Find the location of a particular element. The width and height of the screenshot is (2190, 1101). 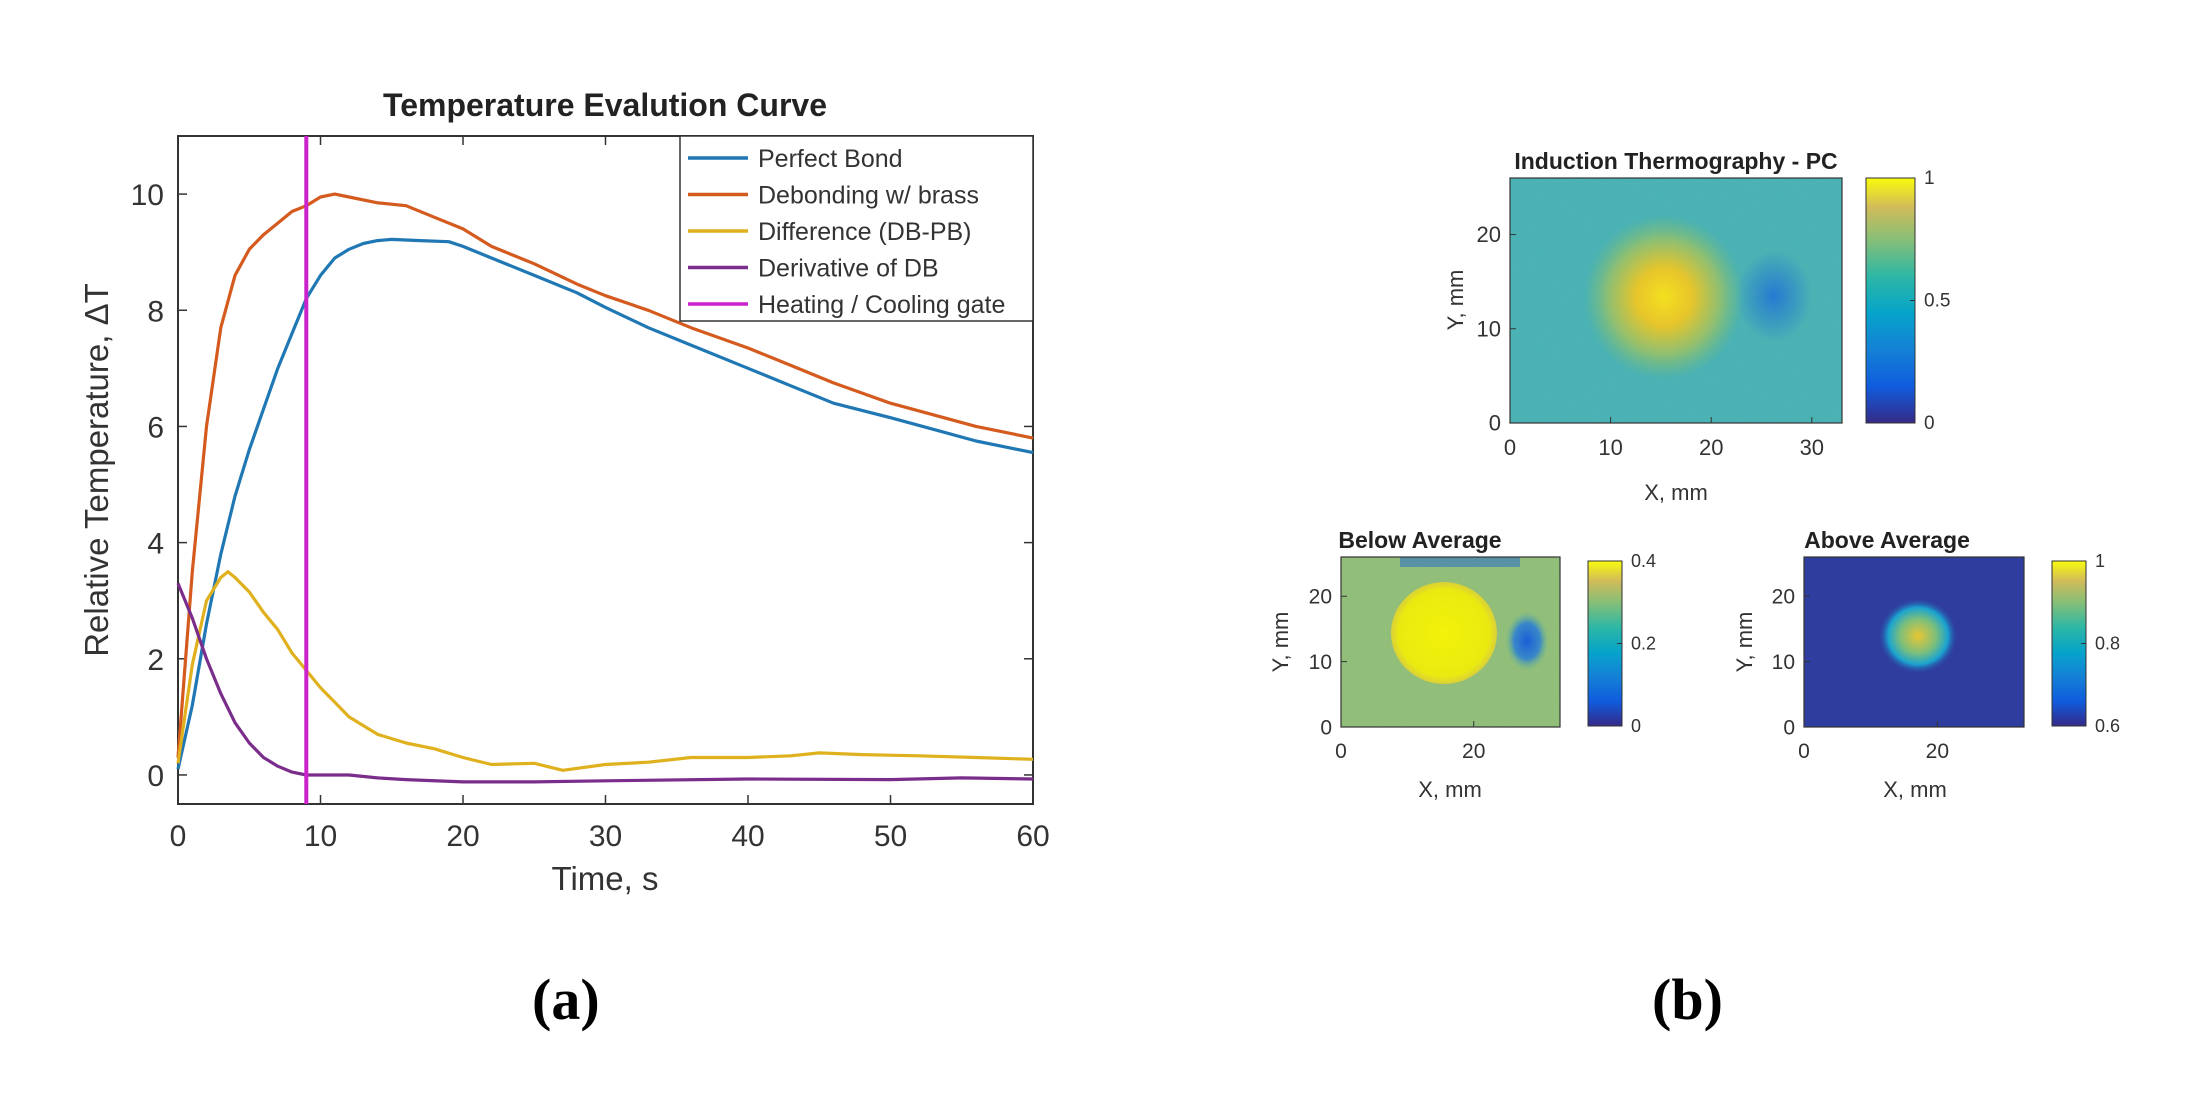

legend-label: Difference (DB-PB) is located at coordinates (865, 232).